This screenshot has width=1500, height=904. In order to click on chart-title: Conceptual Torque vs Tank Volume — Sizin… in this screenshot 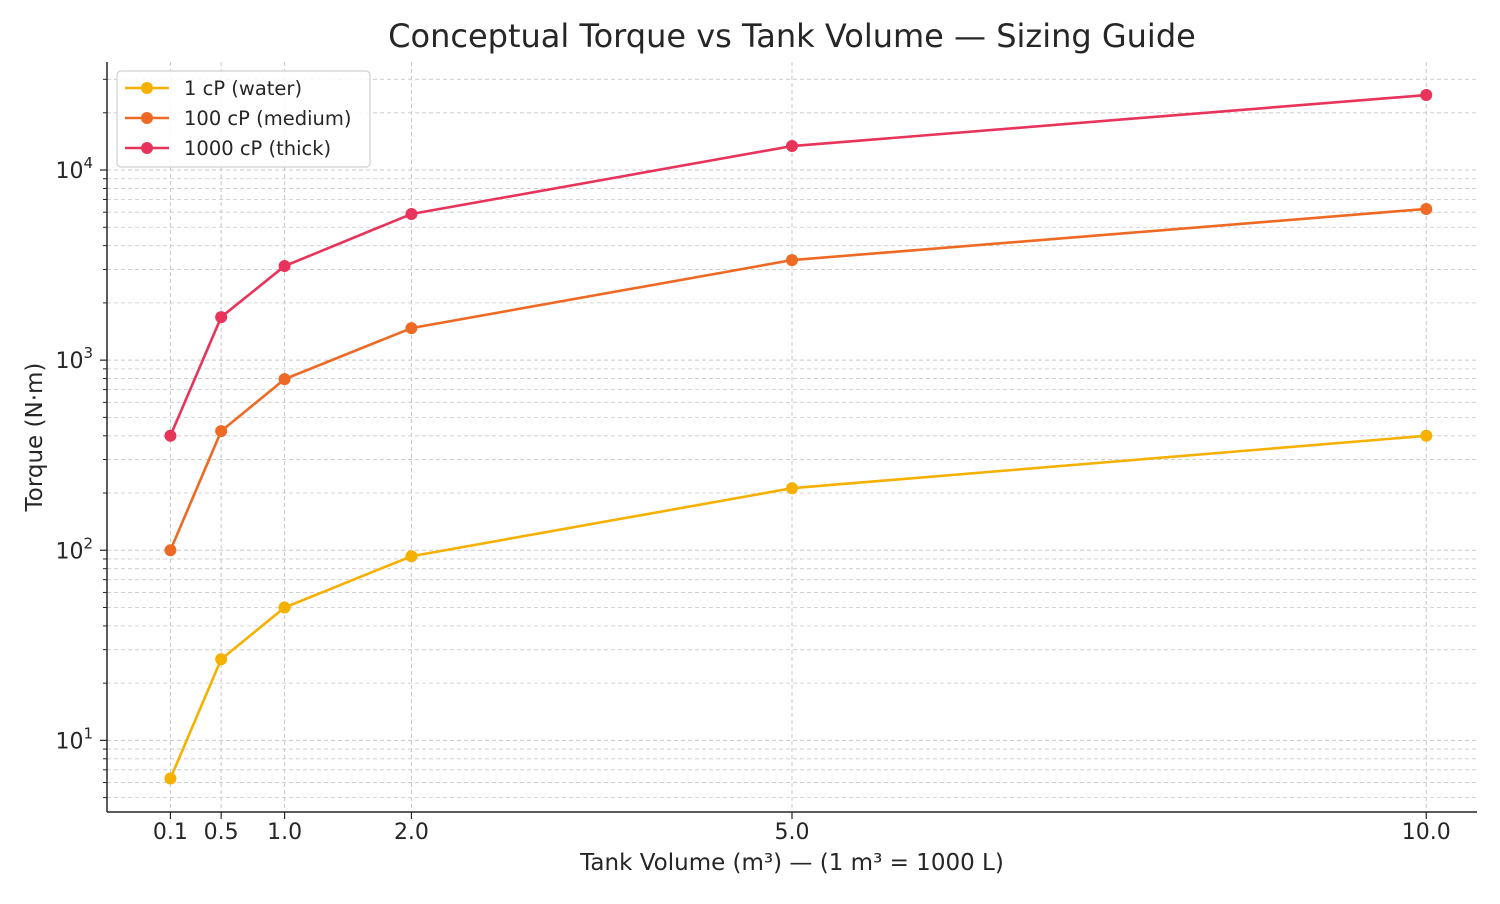, I will do `click(792, 36)`.